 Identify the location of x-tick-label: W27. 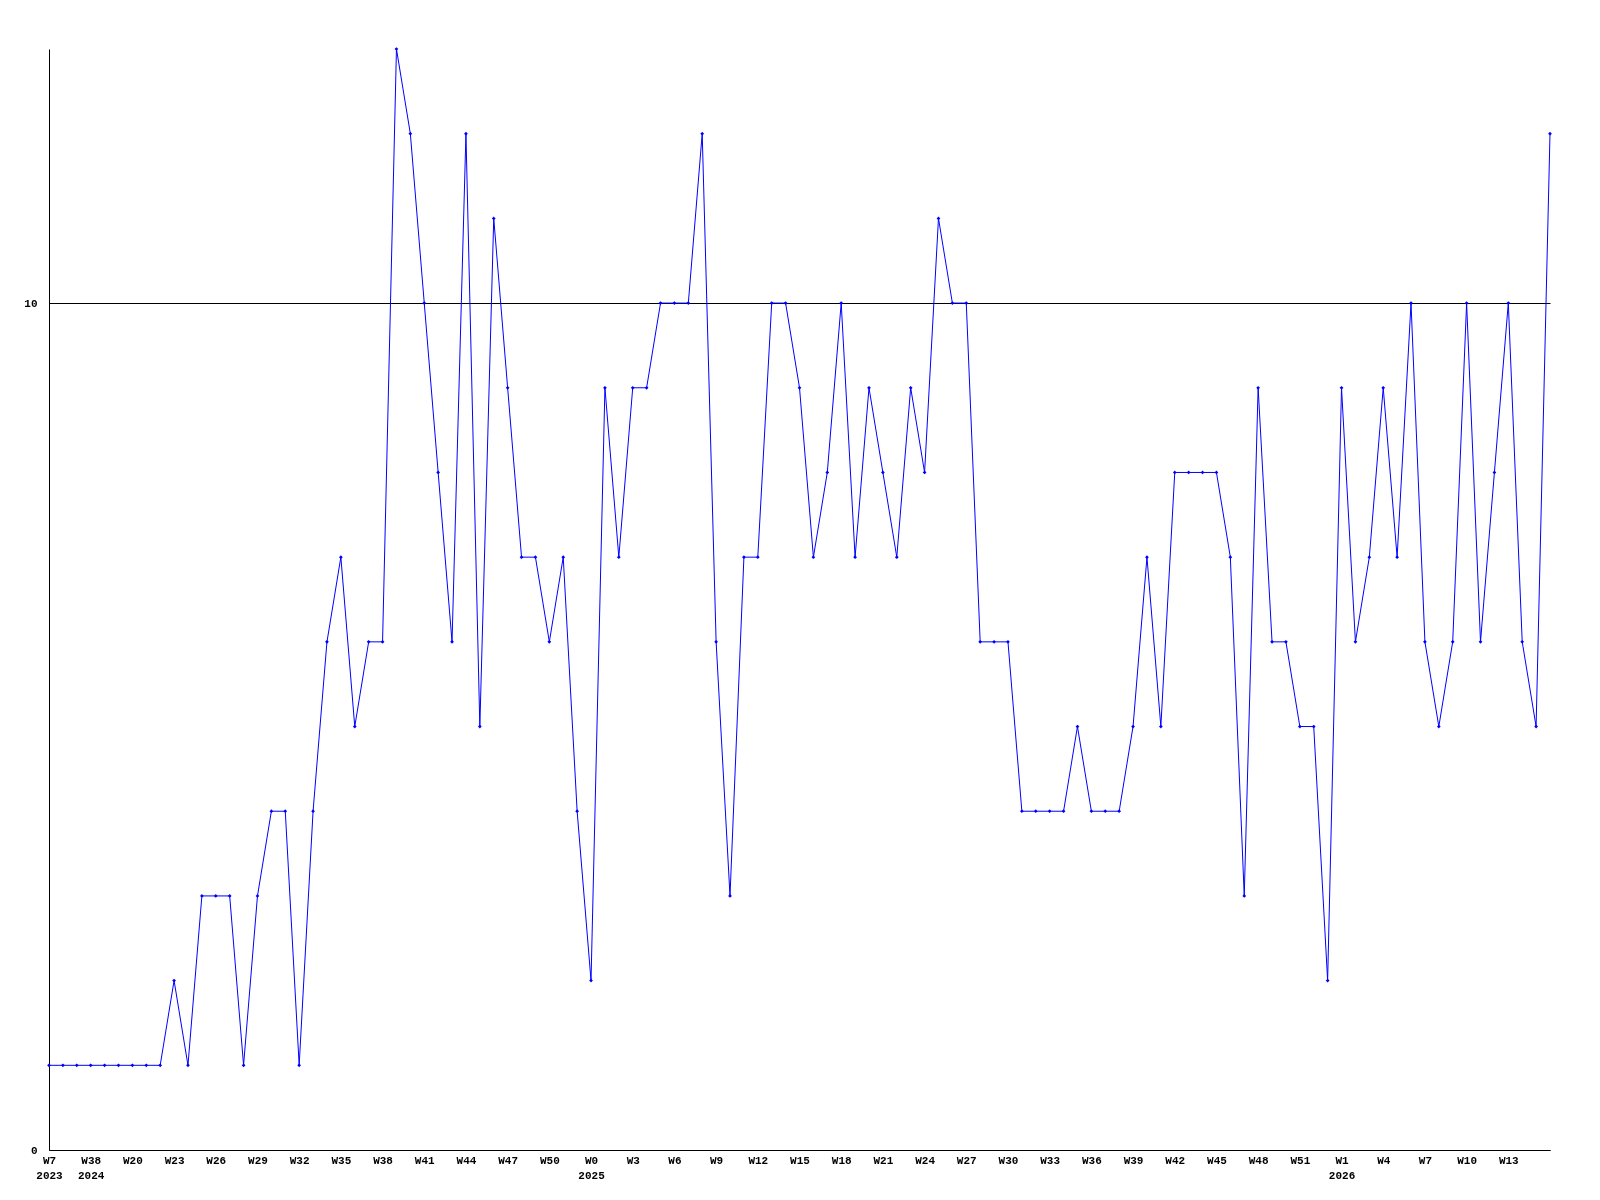
(966, 1160).